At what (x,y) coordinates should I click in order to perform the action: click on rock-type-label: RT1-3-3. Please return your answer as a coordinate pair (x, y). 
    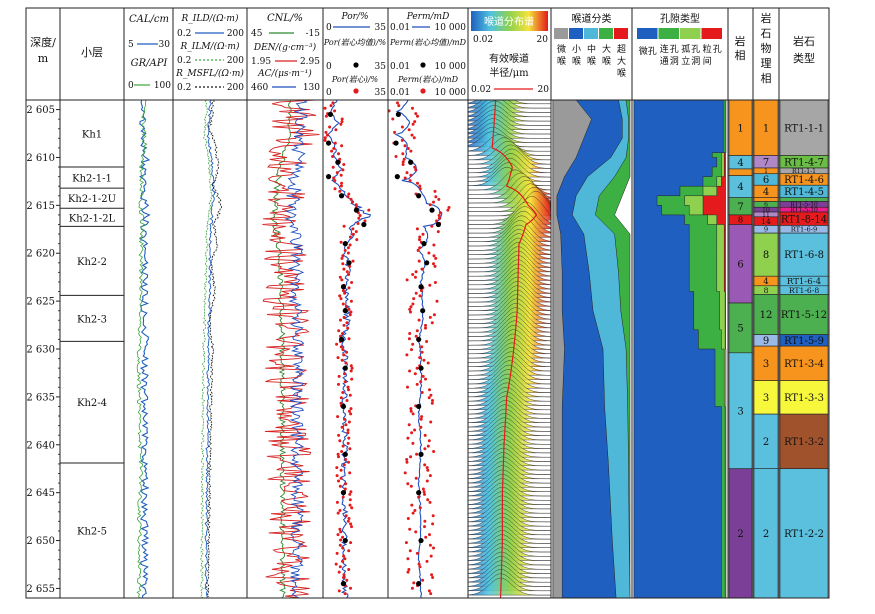
    Looking at the image, I should click on (804, 398).